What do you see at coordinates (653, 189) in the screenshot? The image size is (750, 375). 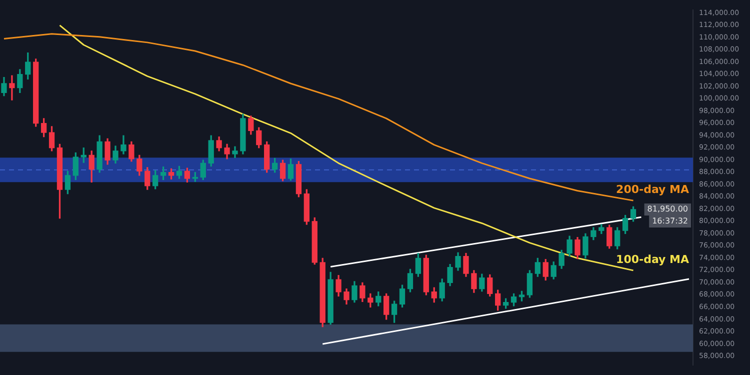 I see `series-label: 200-day MA` at bounding box center [653, 189].